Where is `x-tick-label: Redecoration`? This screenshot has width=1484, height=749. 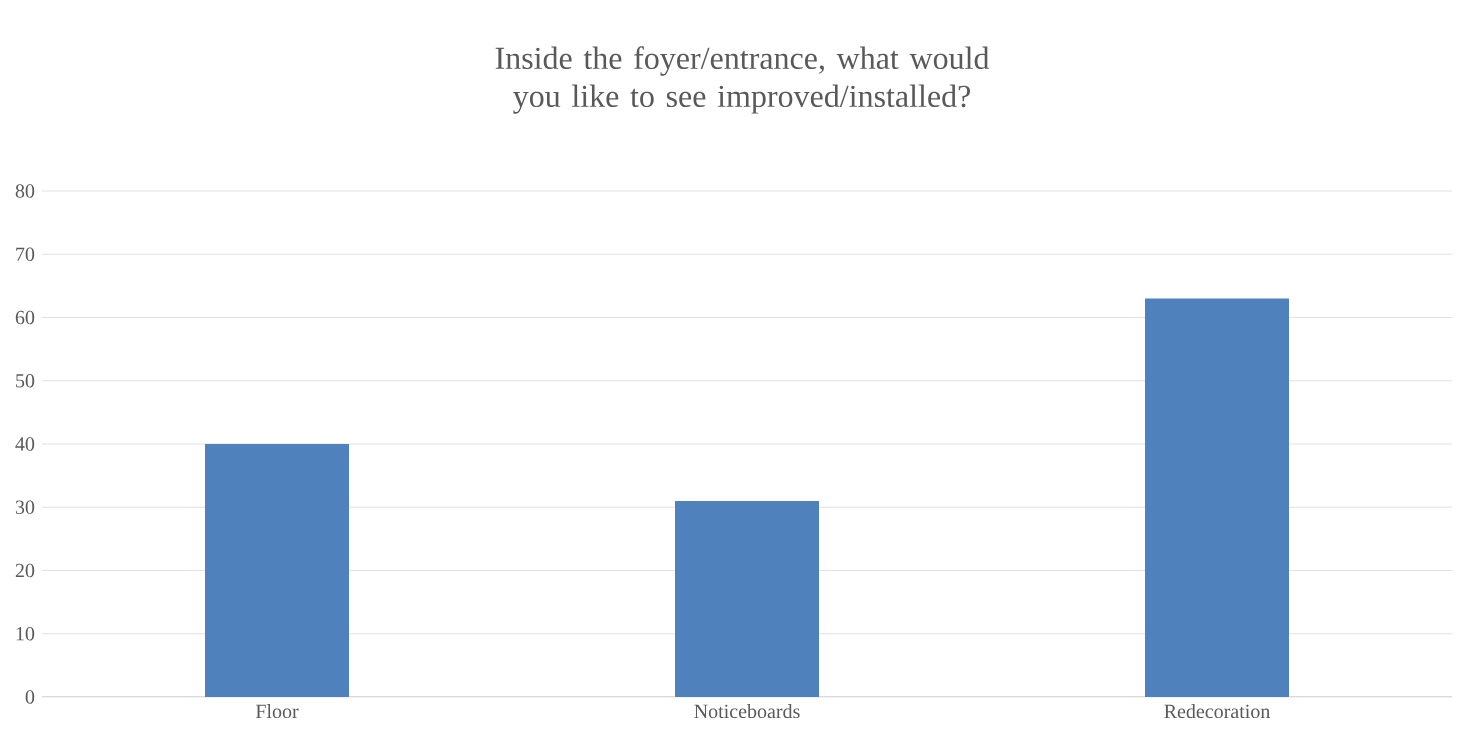 x-tick-label: Redecoration is located at coordinates (1217, 711).